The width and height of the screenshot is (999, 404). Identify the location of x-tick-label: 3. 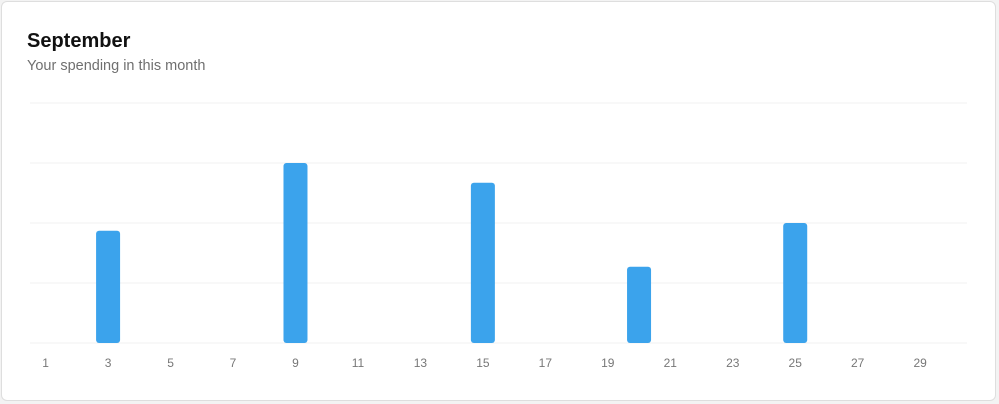
(108, 363).